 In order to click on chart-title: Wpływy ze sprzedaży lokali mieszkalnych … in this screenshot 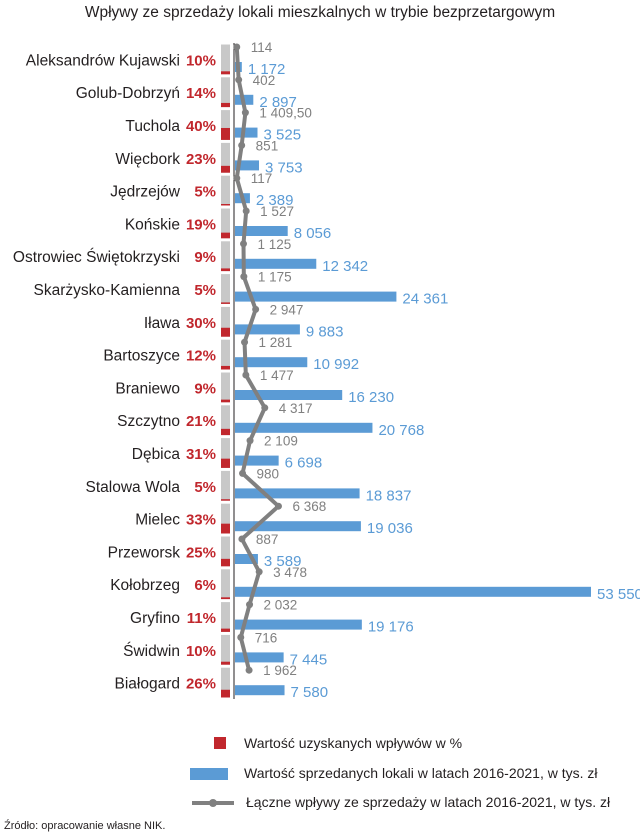, I will do `click(320, 12)`.